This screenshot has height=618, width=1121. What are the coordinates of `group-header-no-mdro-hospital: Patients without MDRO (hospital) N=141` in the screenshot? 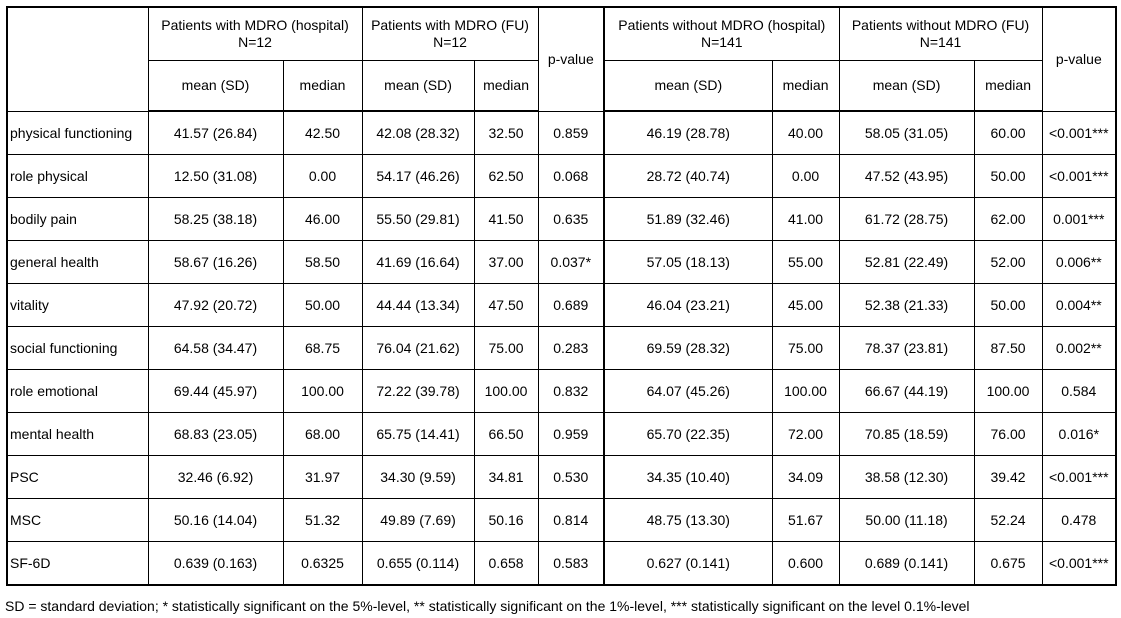 It's located at (721, 33).